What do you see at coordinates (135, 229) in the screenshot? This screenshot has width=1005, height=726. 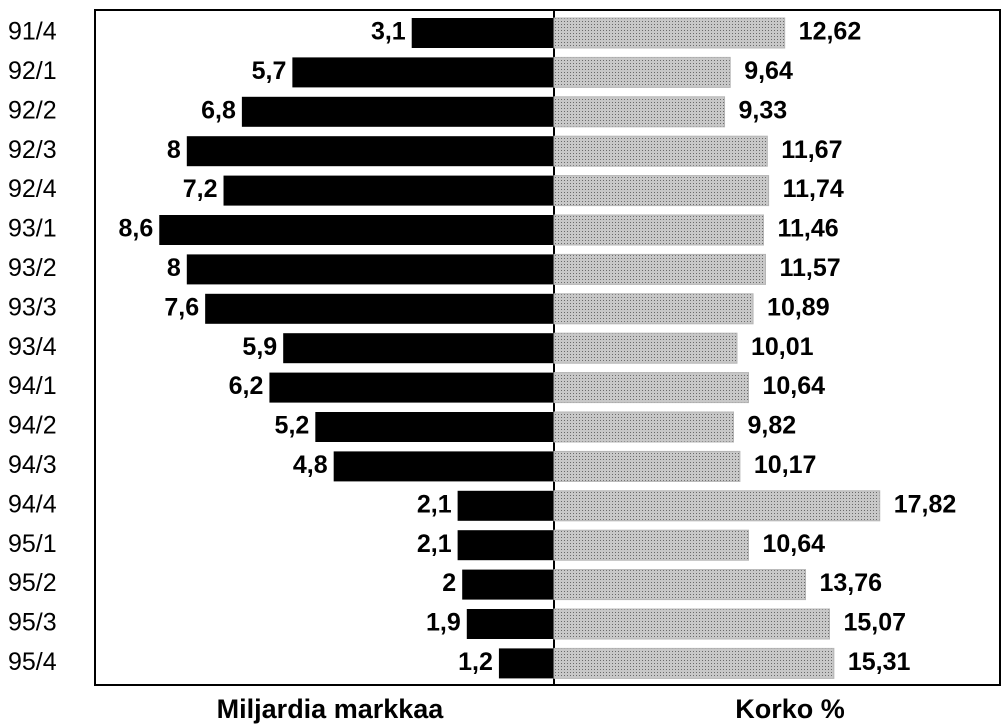 I see `value-label: 8,6` at bounding box center [135, 229].